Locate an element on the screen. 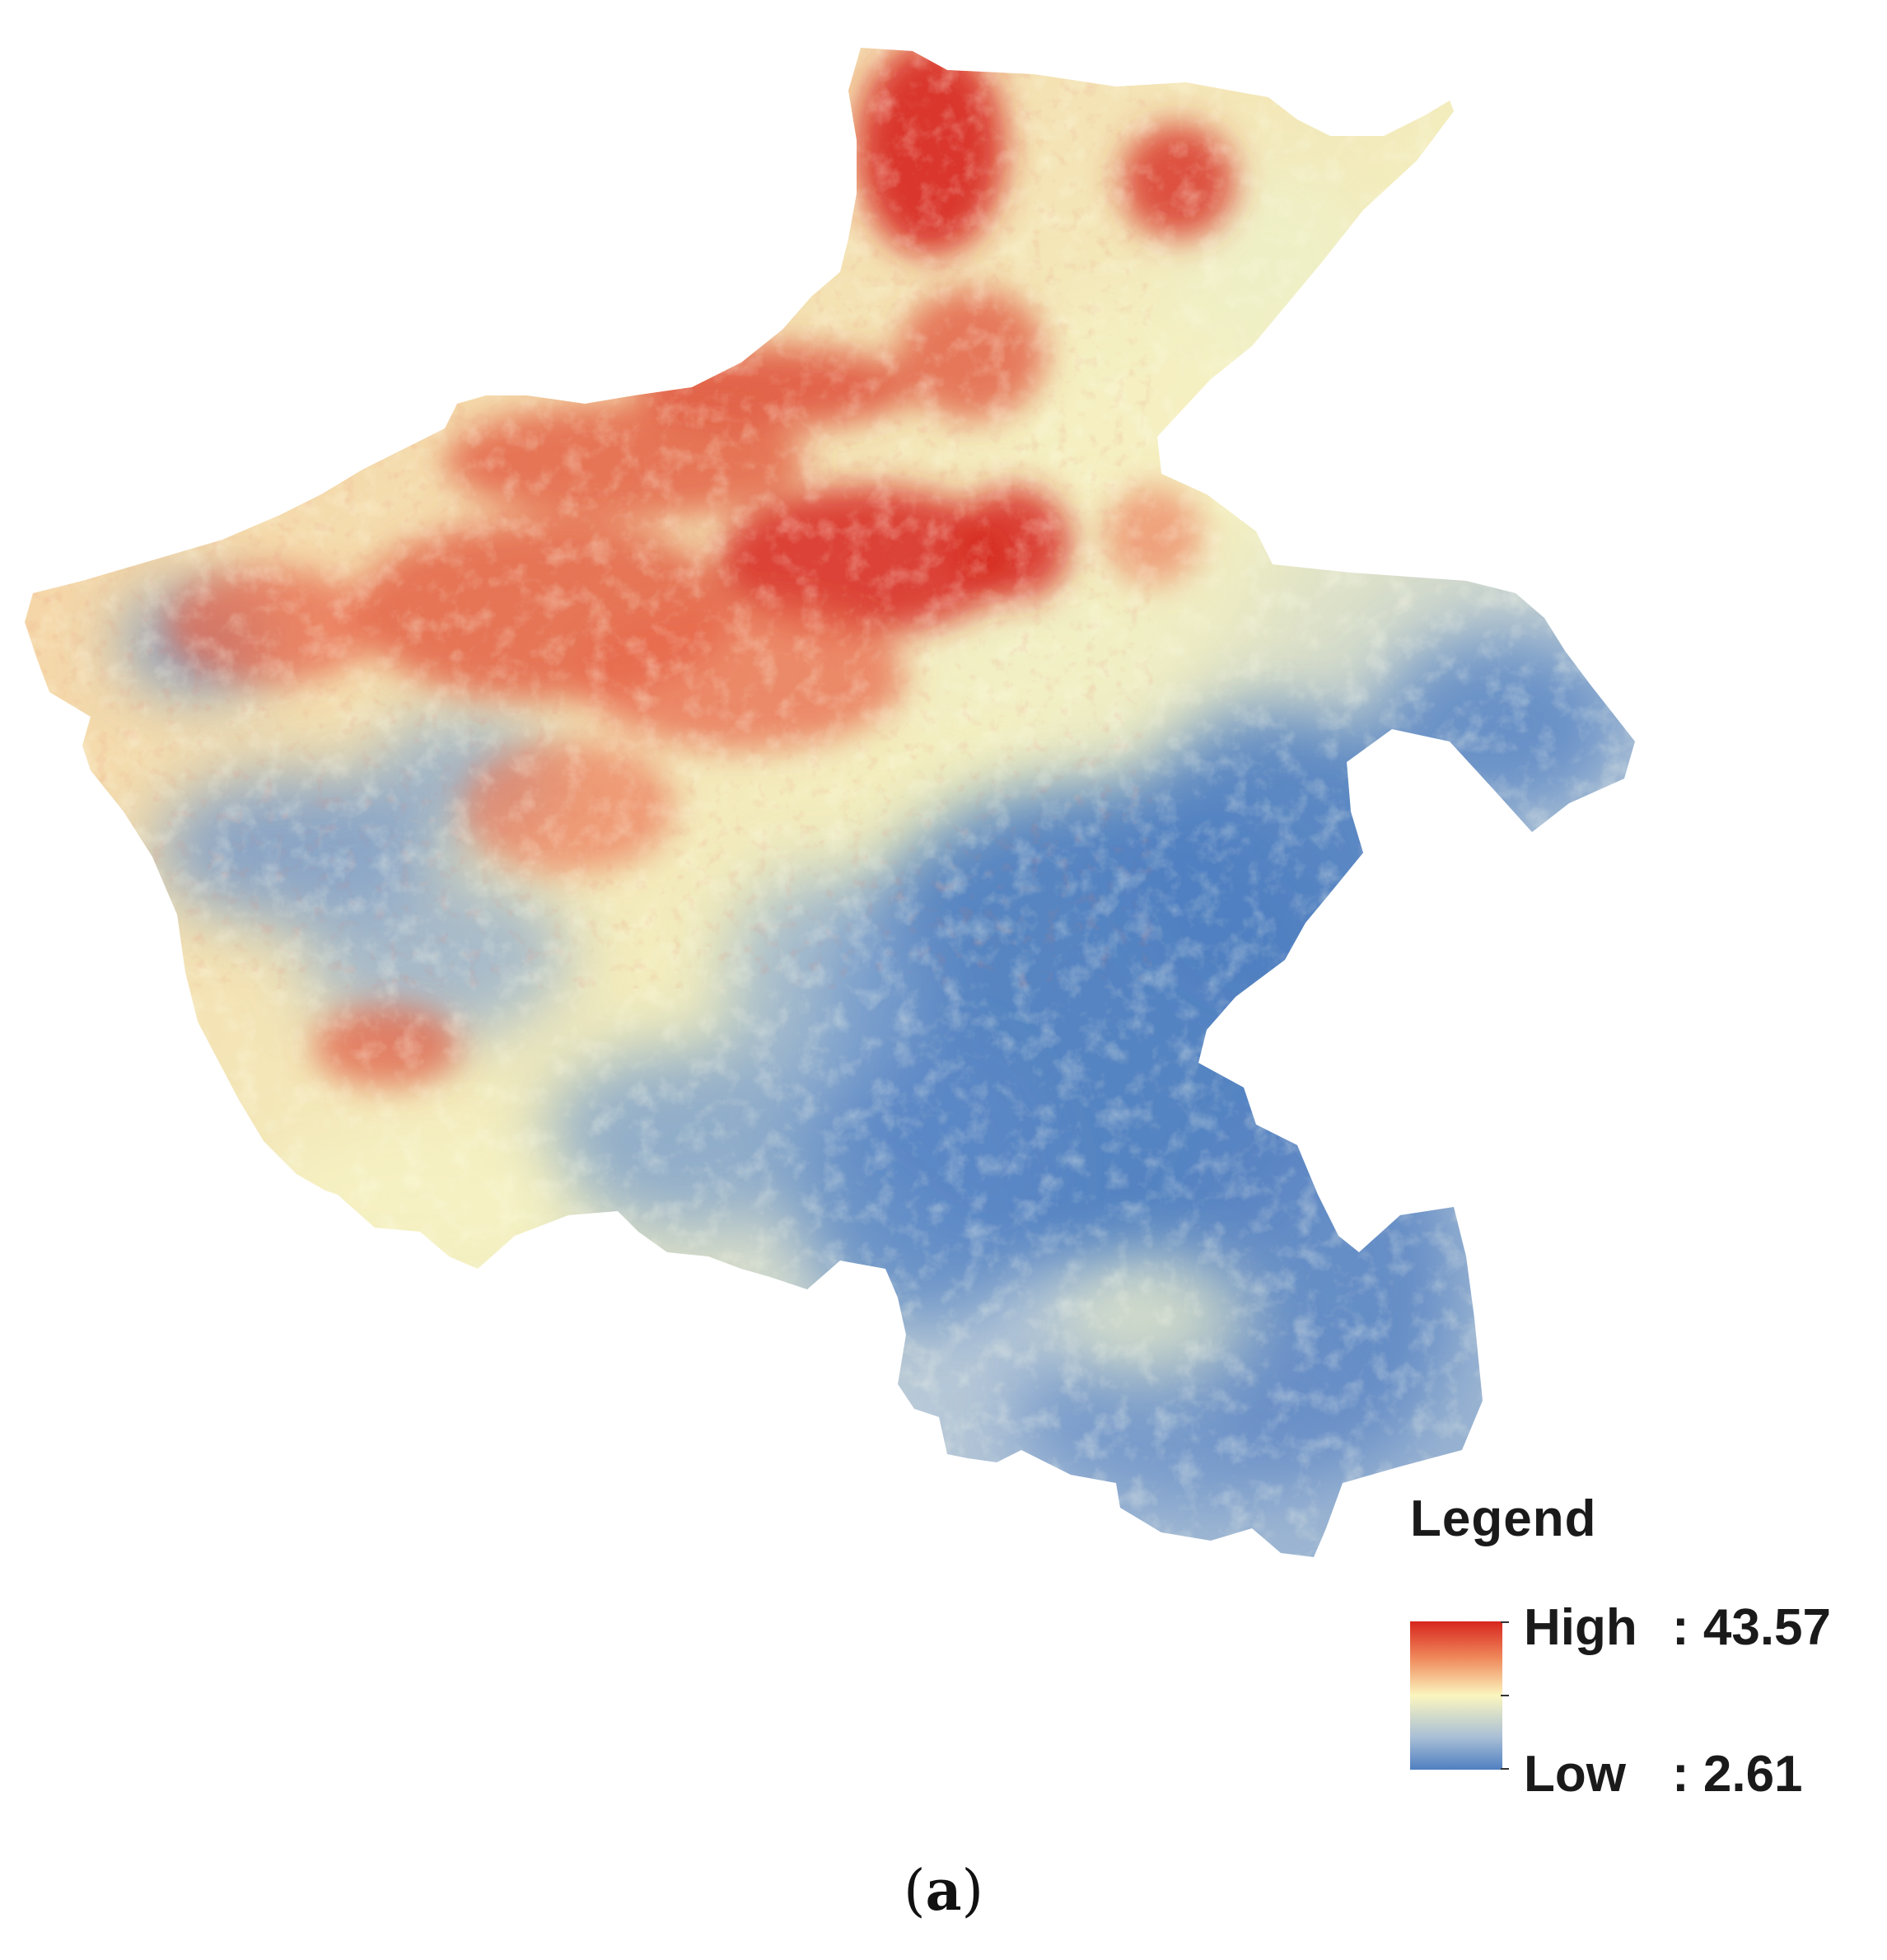 The height and width of the screenshot is (1960, 1887). legend-tick-high is located at coordinates (1505, 1622).